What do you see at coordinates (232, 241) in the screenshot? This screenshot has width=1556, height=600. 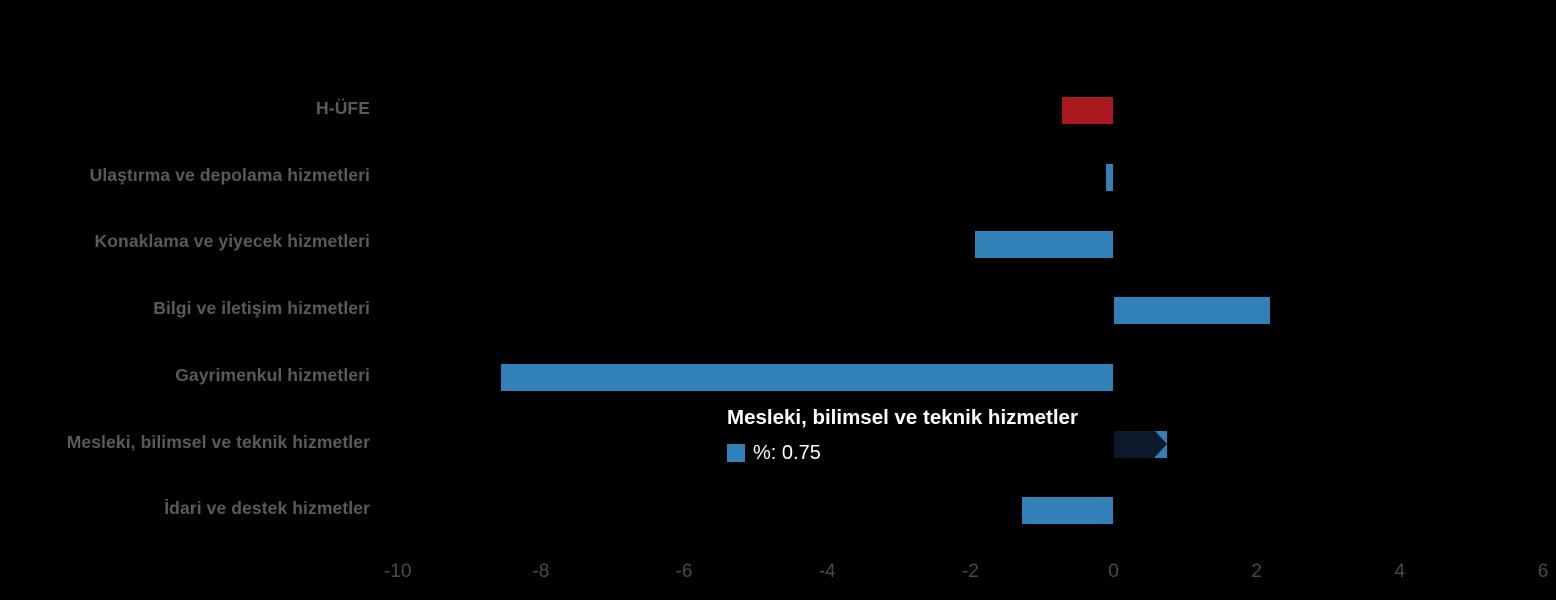 I see `category-label-konaklama-ve-yiyecek-hizmetleri: Konaklama ve yiyecek hizmetleri` at bounding box center [232, 241].